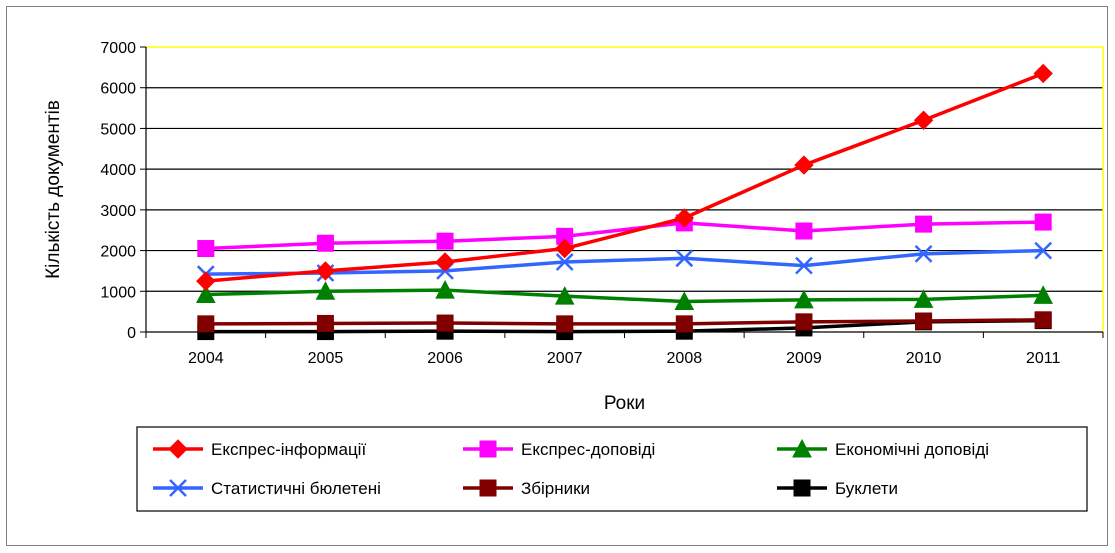 The height and width of the screenshot is (553, 1115). Describe the element at coordinates (326, 358) in the screenshot. I see `x-tick-label: 2005` at that location.